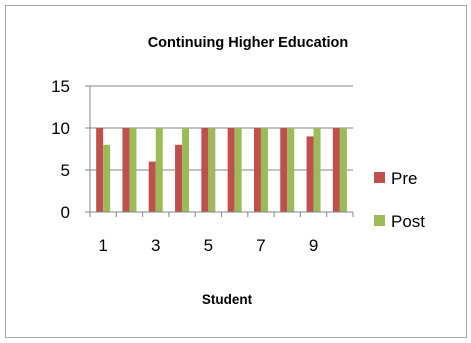 The image size is (471, 343). What do you see at coordinates (60, 86) in the screenshot?
I see `y-tick-label-15: 15` at bounding box center [60, 86].